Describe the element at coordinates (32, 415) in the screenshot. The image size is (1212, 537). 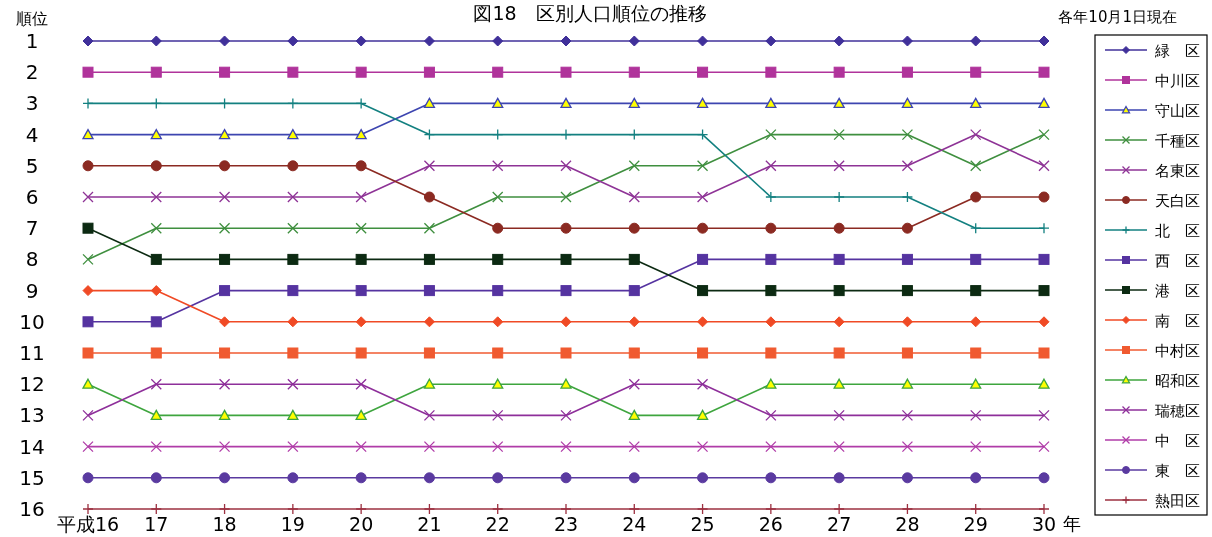
I see `y-tick-label: 13` at that location.